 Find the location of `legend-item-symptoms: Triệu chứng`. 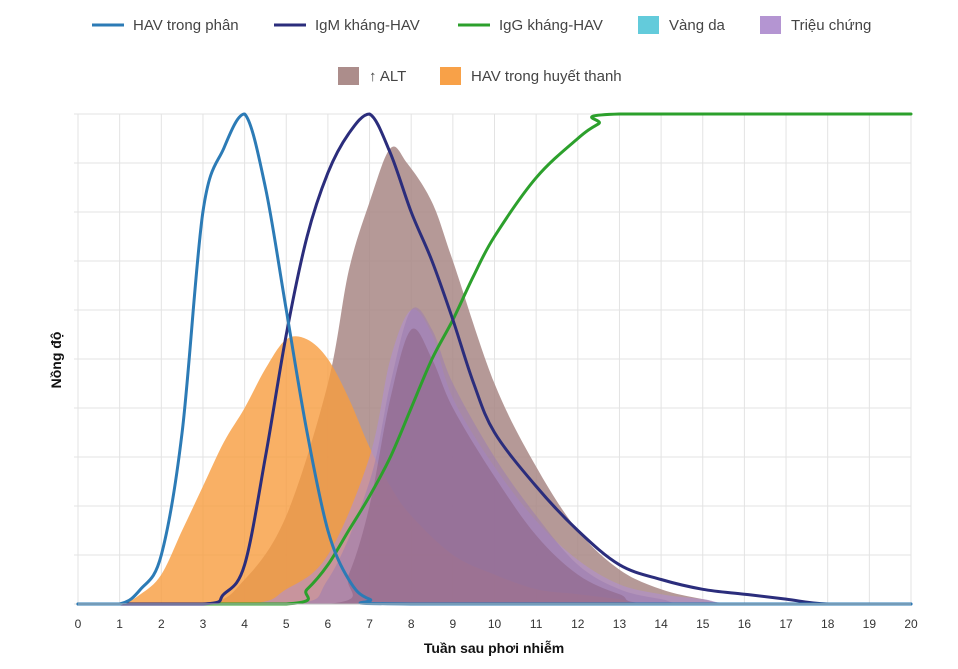

legend-item-symptoms: Triệu chứng is located at coordinates (815, 25).